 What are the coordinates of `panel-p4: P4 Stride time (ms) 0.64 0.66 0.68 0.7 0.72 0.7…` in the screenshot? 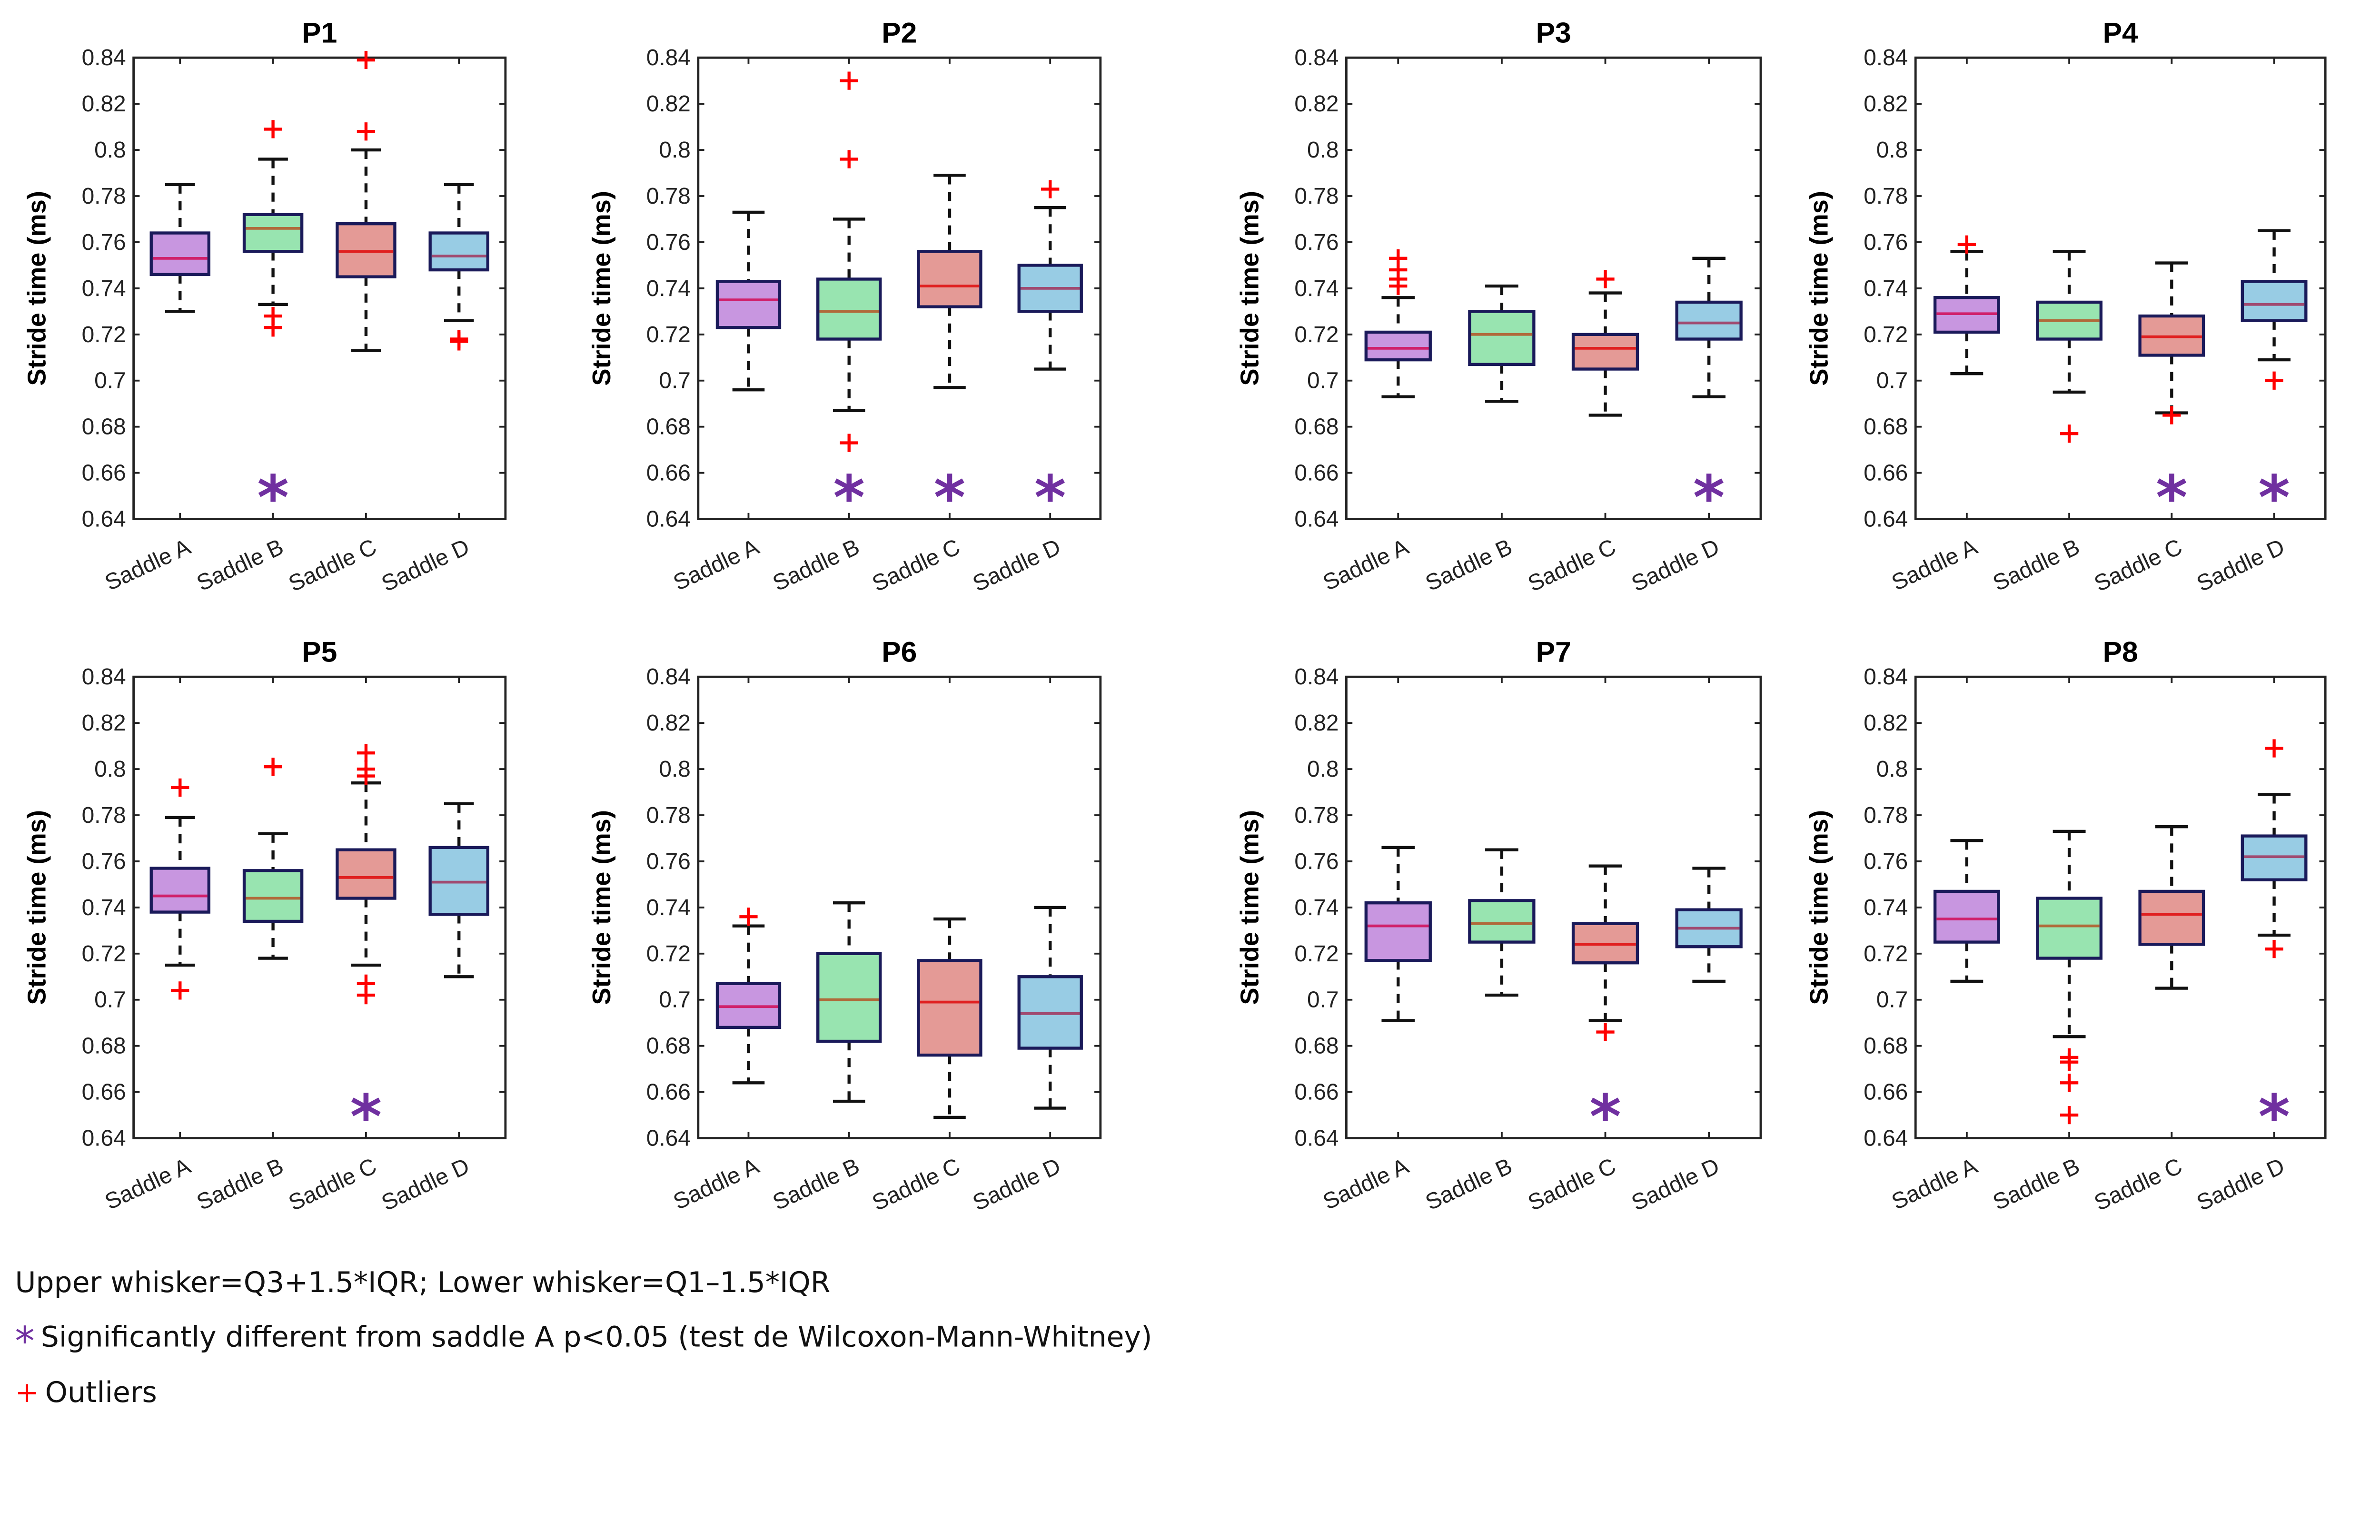 It's located at (2066, 306).